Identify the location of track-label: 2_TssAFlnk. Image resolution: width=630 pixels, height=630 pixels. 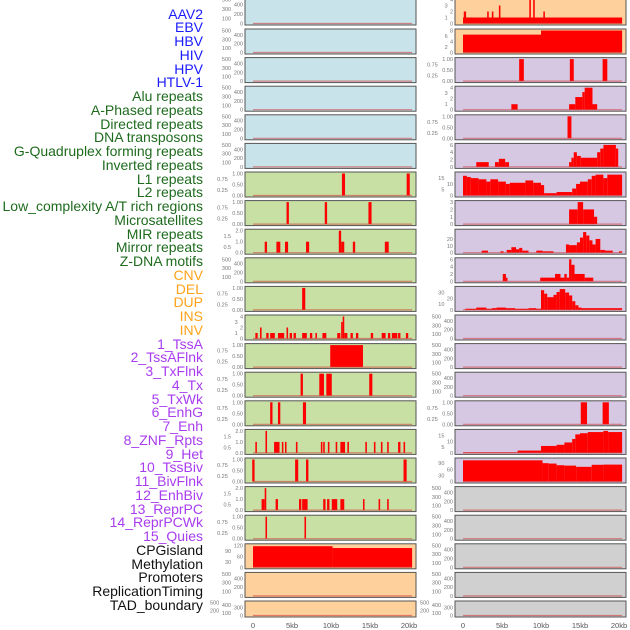
(166, 357).